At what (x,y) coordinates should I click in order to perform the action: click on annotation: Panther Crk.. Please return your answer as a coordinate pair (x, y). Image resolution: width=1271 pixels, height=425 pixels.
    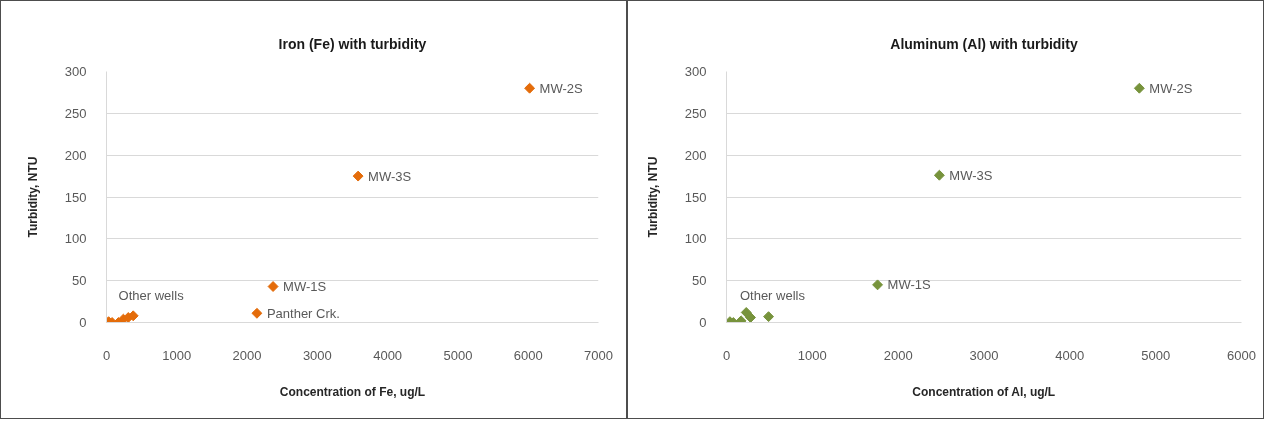
    Looking at the image, I should click on (303, 313).